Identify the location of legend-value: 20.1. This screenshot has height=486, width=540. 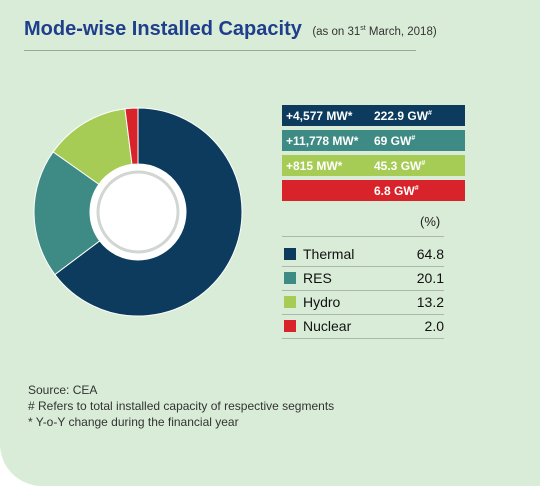
(430, 278).